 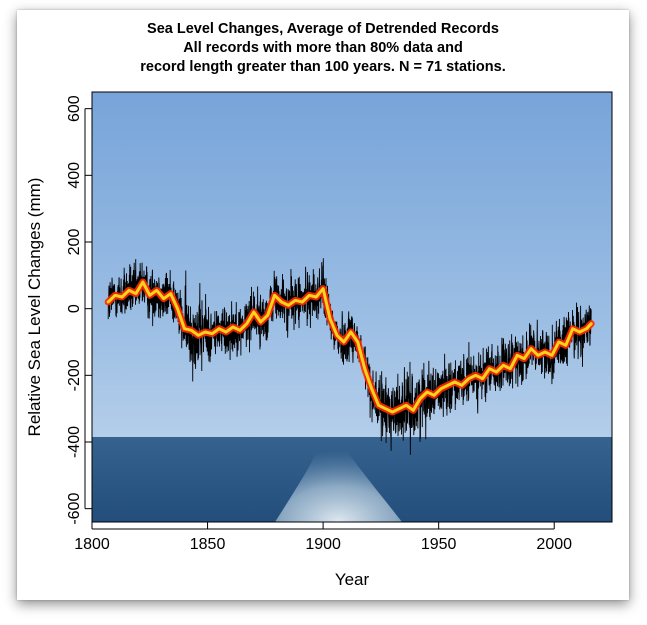 I want to click on x-tick-label: 1900, so click(x=323, y=544).